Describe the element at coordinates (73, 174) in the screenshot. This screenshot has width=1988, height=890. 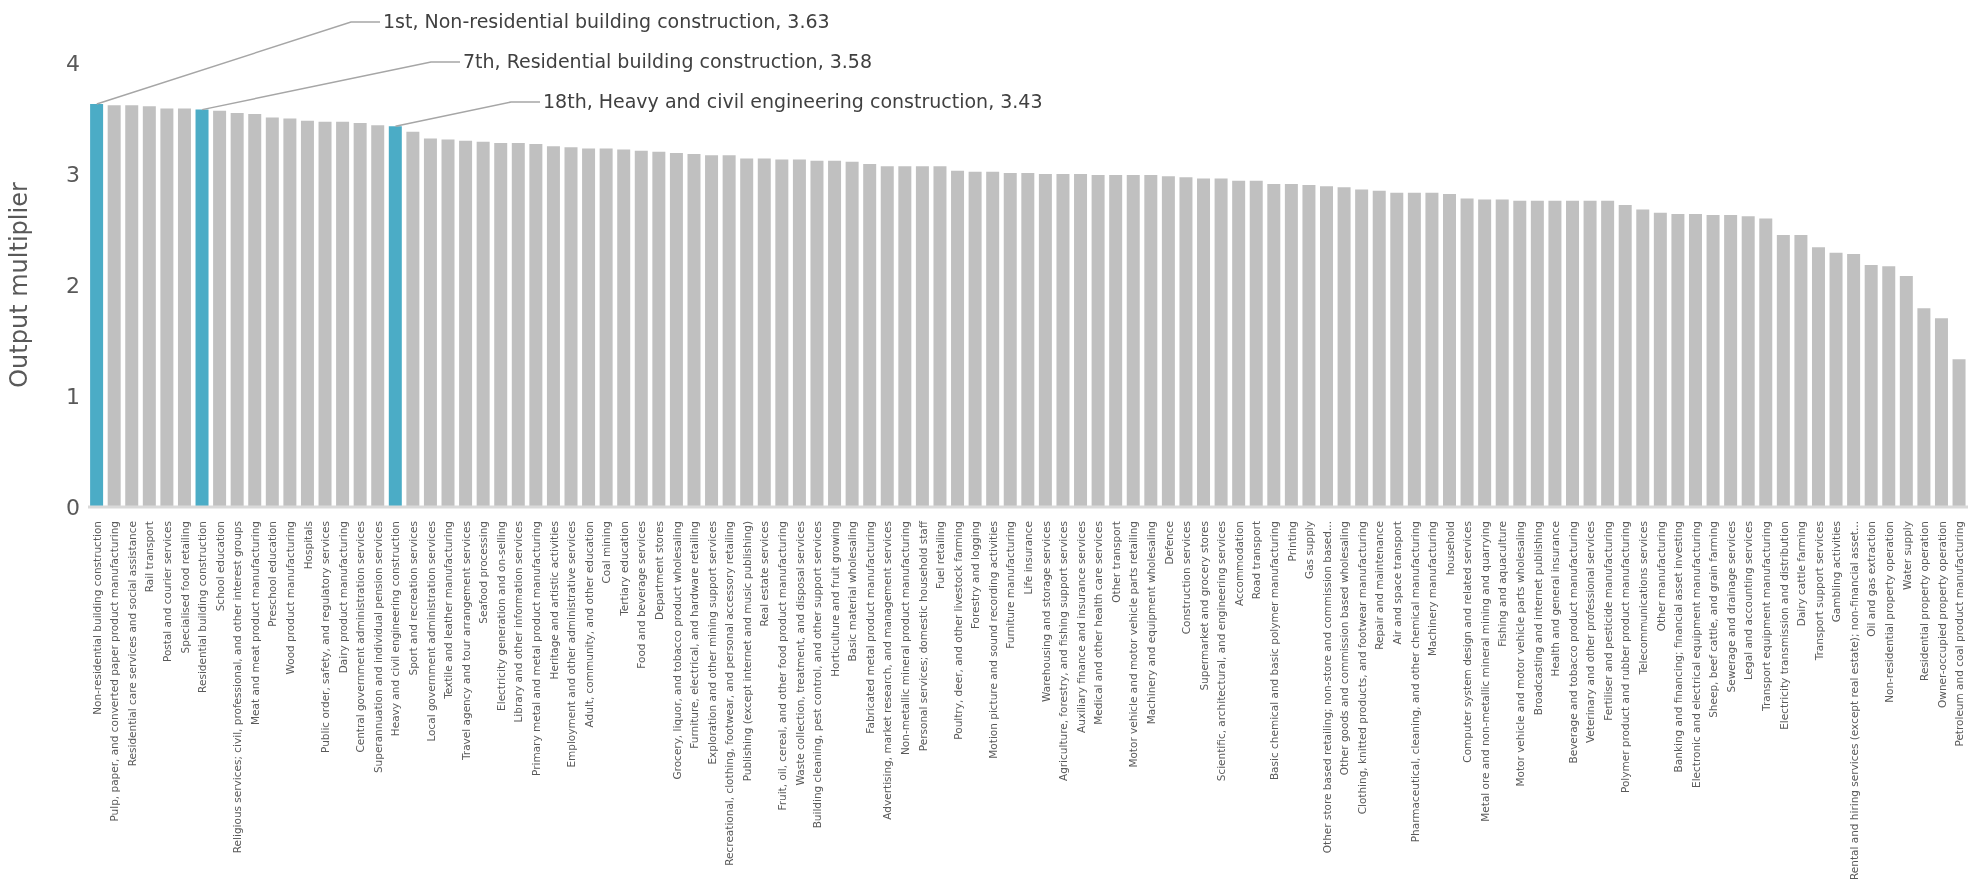
I see `y-tick-label: 3` at that location.